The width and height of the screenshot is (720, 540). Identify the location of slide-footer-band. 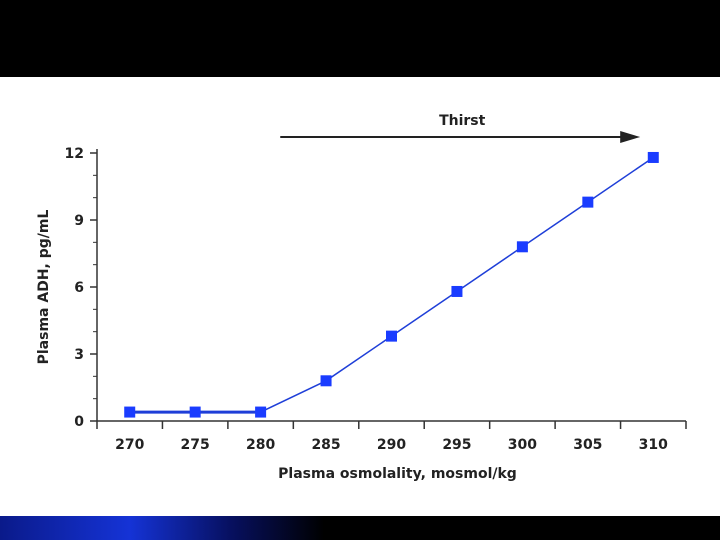
(360, 528).